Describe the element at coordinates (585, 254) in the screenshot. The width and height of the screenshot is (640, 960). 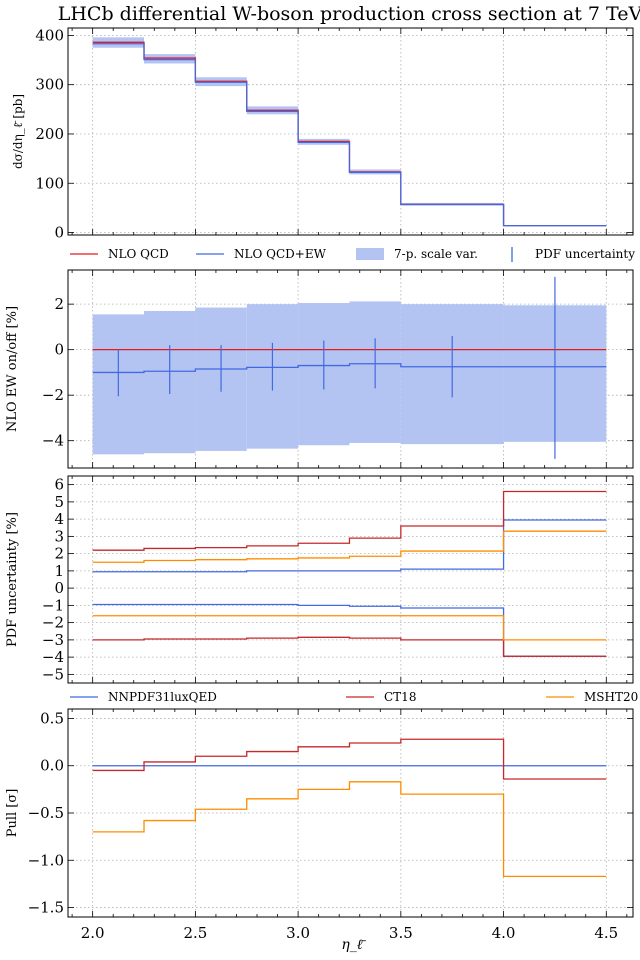
I see `legend-label-pdf-uncertainty: PDF uncertainty` at that location.